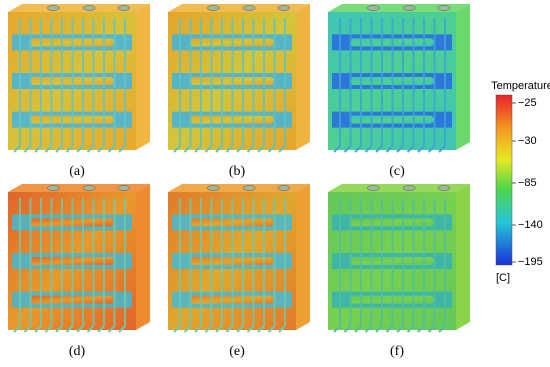 The width and height of the screenshot is (550, 367). I want to click on colorbar-tick-label: −140, so click(530, 225).